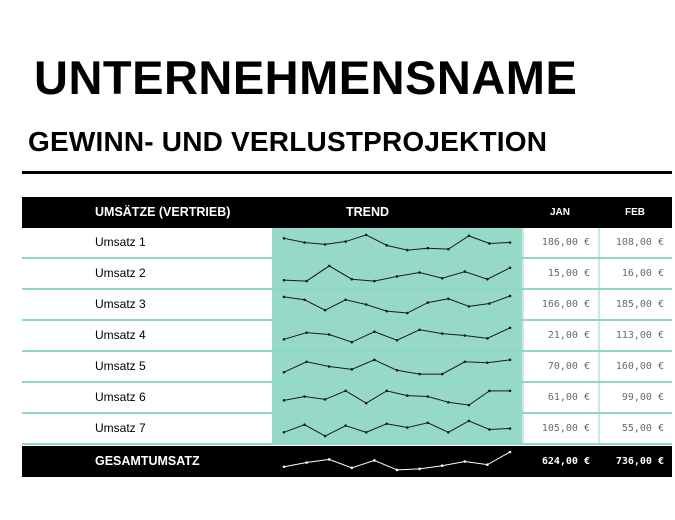 This screenshot has width=675, height=520. Describe the element at coordinates (120, 242) in the screenshot. I see `row-label: Umsatz 1` at that location.